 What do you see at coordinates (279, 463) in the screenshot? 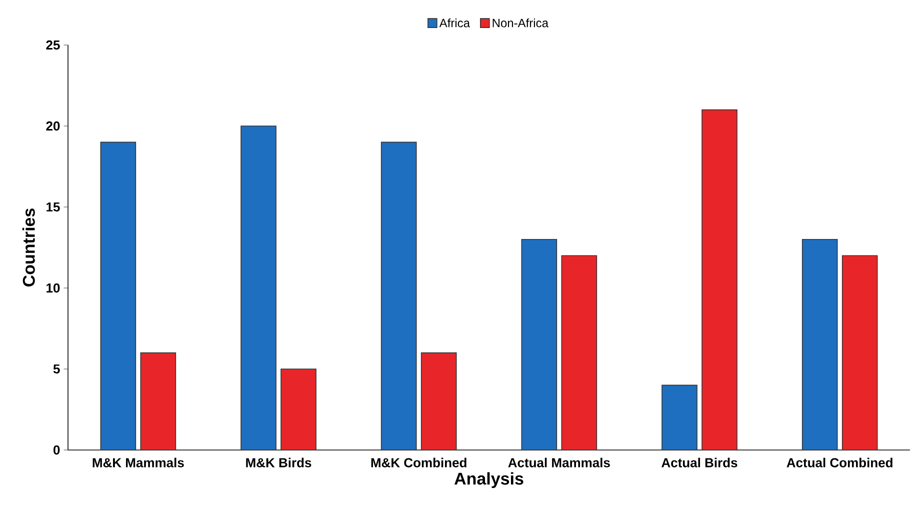
I see `x-tick-label: M&K Birds` at bounding box center [279, 463].